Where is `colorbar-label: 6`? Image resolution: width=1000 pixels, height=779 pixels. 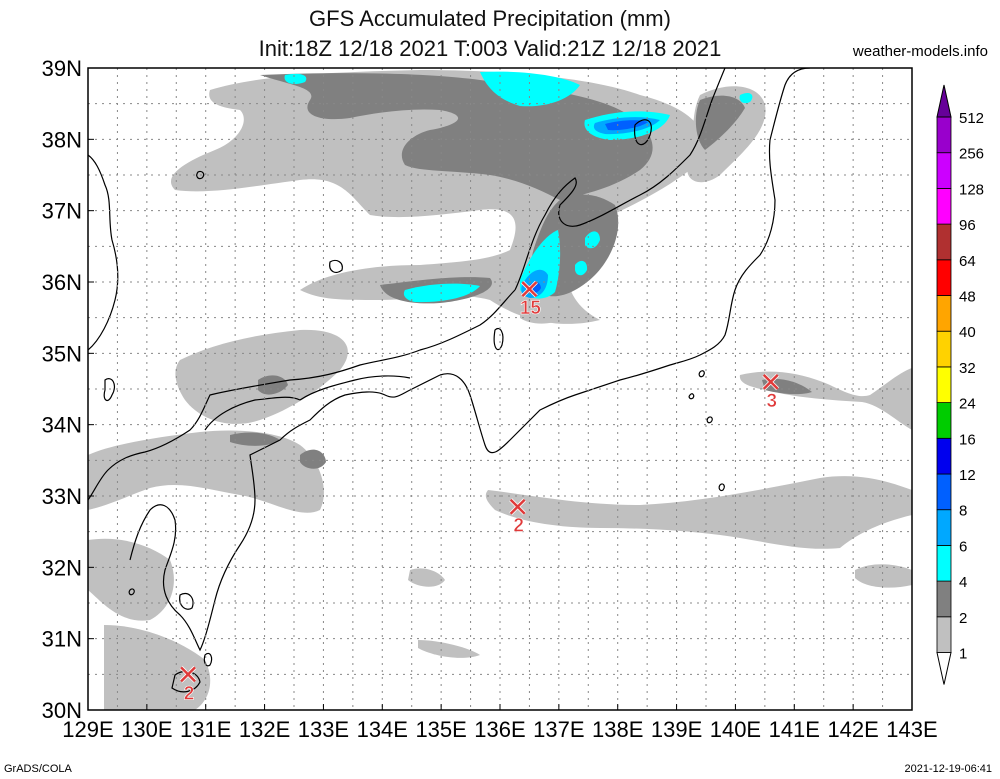 colorbar-label: 6 is located at coordinates (963, 546).